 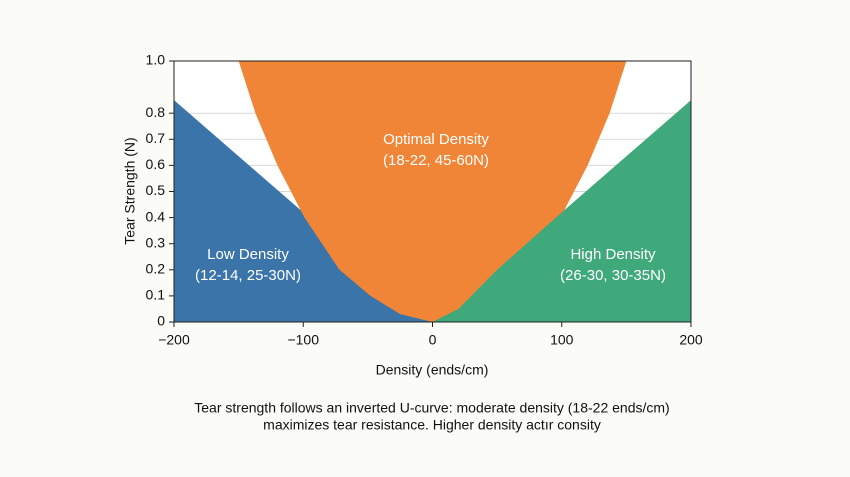 I want to click on area-note: (12-14, 25-30N), so click(x=248, y=275).